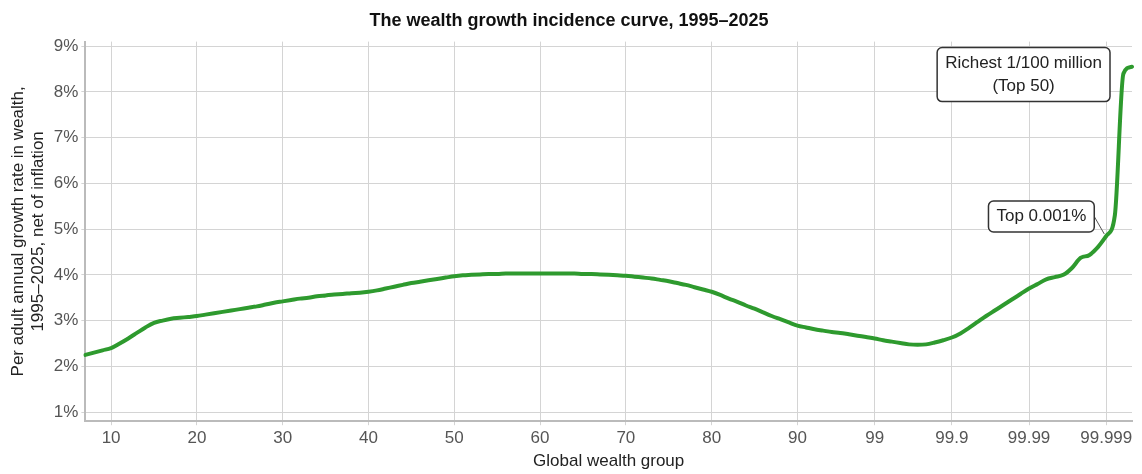 This screenshot has height=474, width=1142. What do you see at coordinates (283, 438) in the screenshot?
I see `x-tick-label: 30` at bounding box center [283, 438].